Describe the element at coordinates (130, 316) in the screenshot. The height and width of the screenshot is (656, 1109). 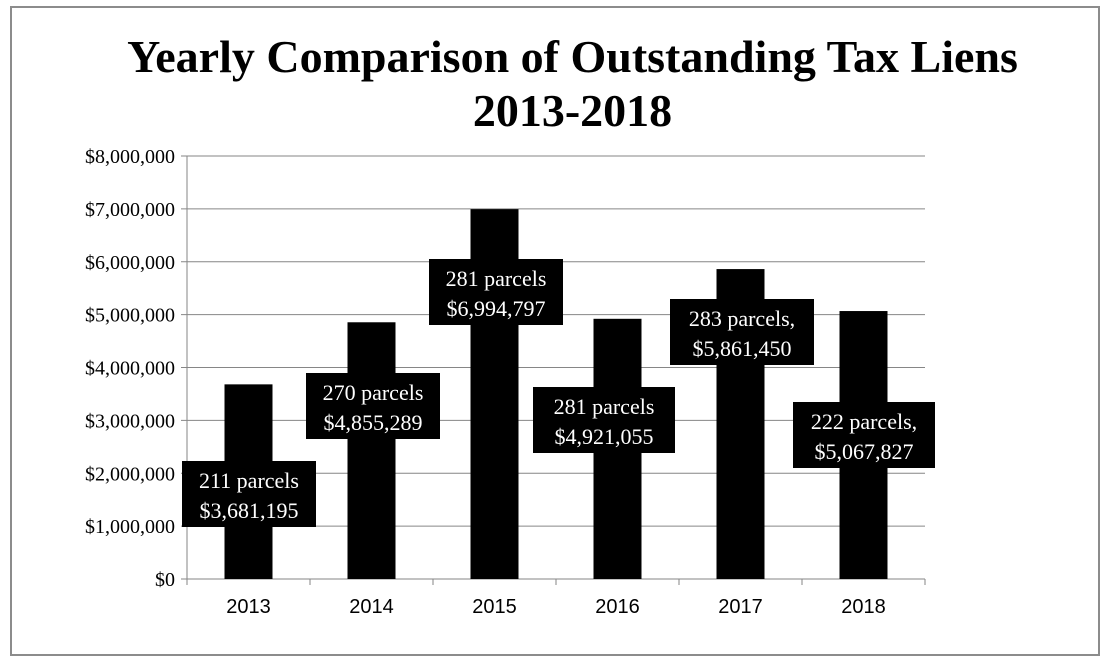
I see `y-tick-label: $5,000,000` at that location.